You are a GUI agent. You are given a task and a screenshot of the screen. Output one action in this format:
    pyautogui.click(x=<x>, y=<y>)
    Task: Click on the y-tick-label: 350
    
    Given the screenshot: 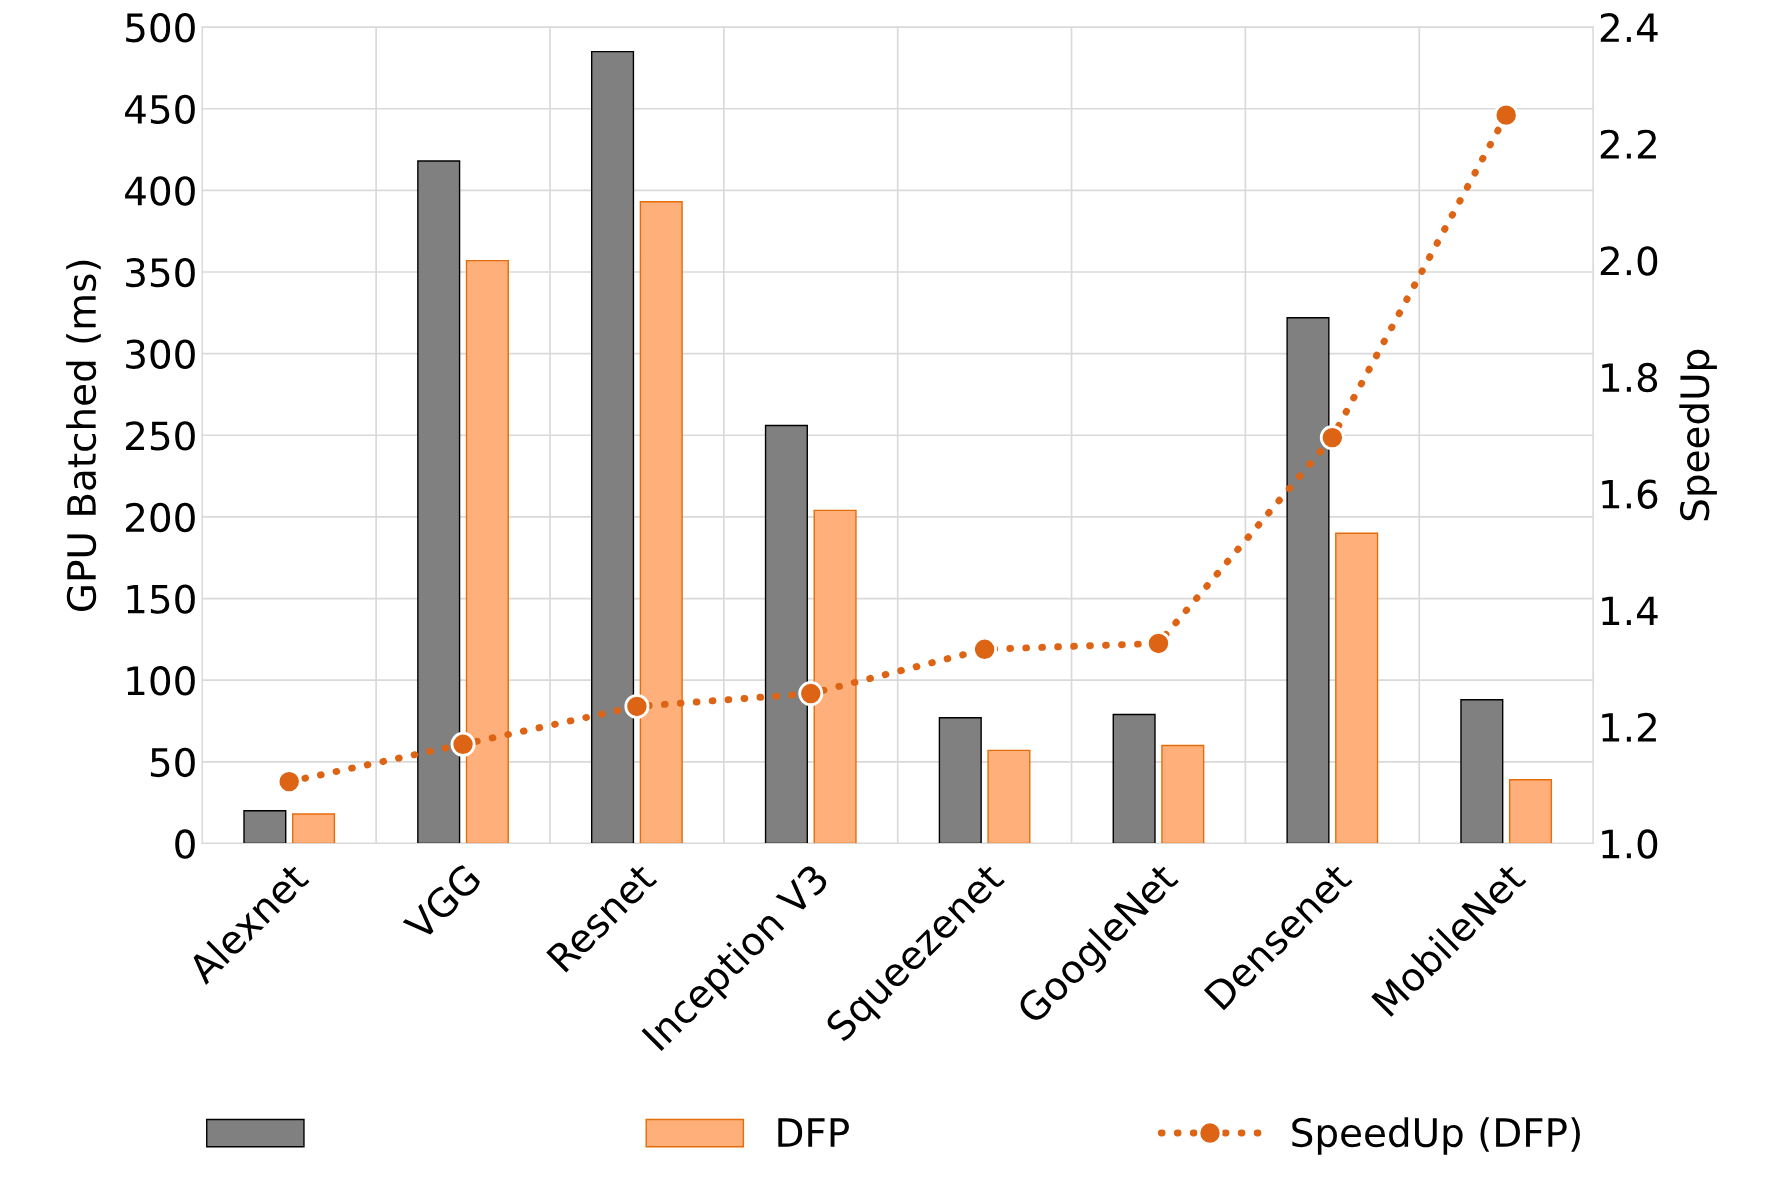 What is the action you would take?
    pyautogui.click(x=160, y=272)
    